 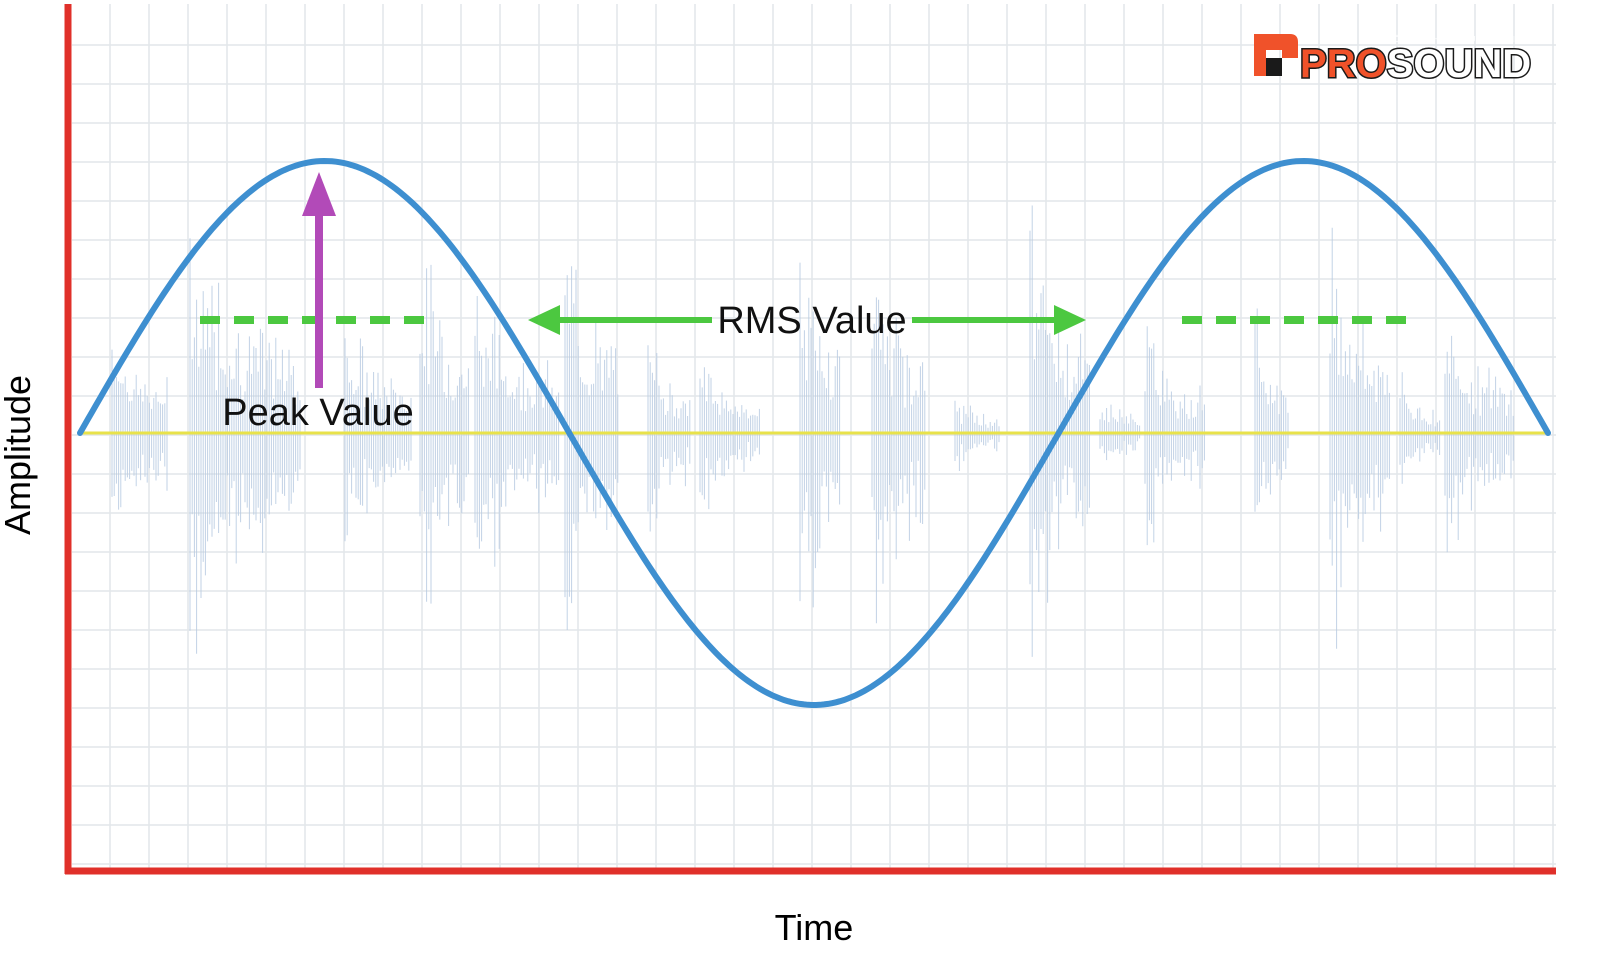 I want to click on peak-arrow-shaft, so click(x=319, y=299).